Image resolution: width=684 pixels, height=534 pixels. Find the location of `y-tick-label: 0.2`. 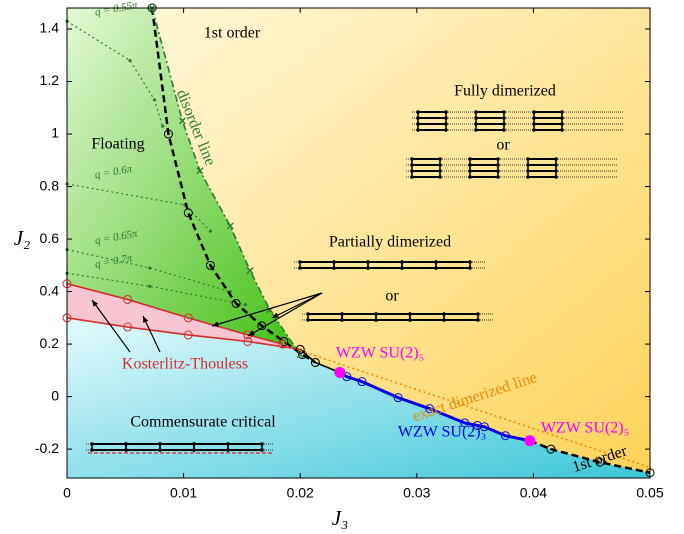

y-tick-label: 0.2 is located at coordinates (50, 343).